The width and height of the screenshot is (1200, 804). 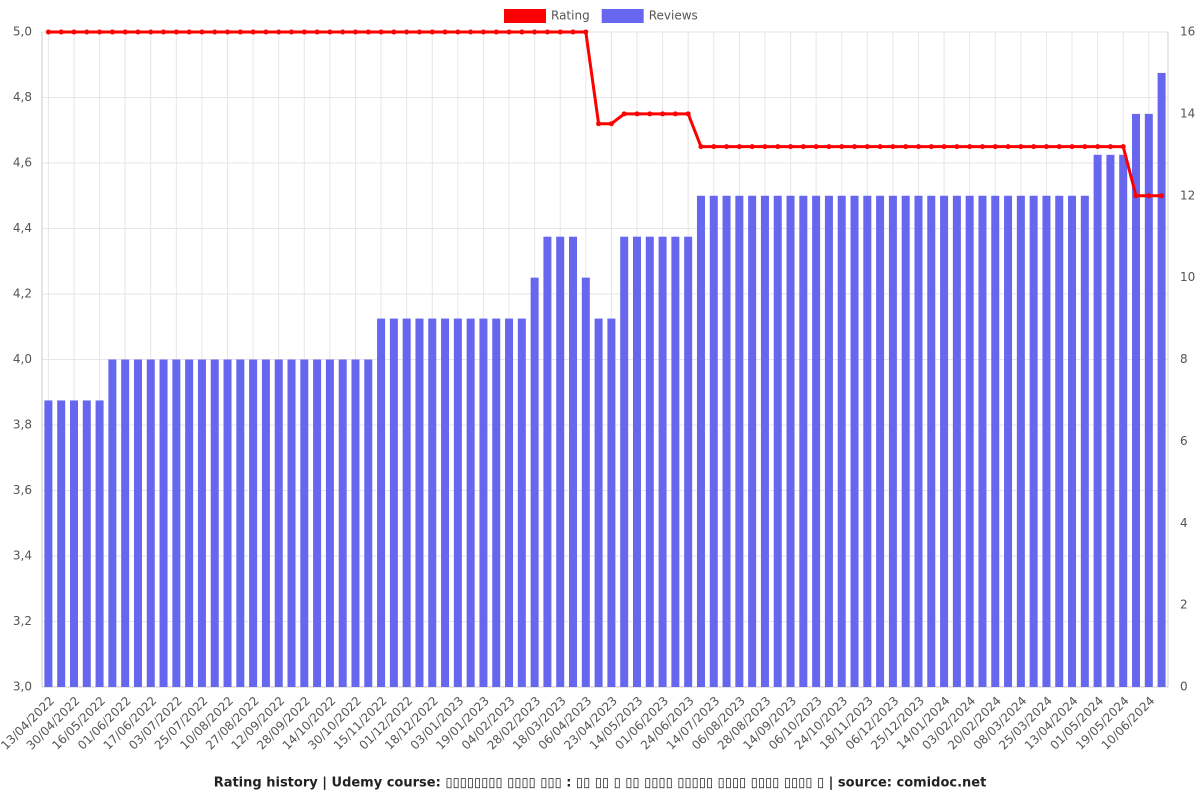 I want to click on y2-tick-label: 12, so click(x=1187, y=195).